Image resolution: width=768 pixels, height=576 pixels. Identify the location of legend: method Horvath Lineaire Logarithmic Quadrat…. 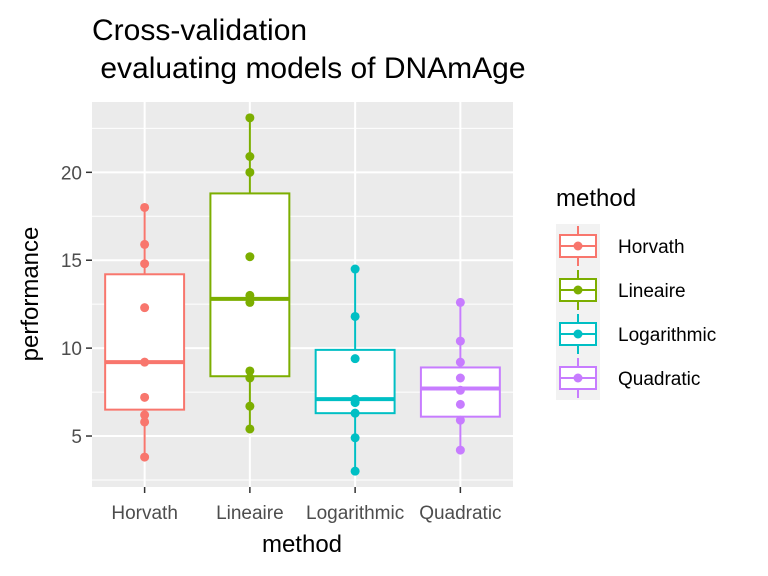
(636, 292).